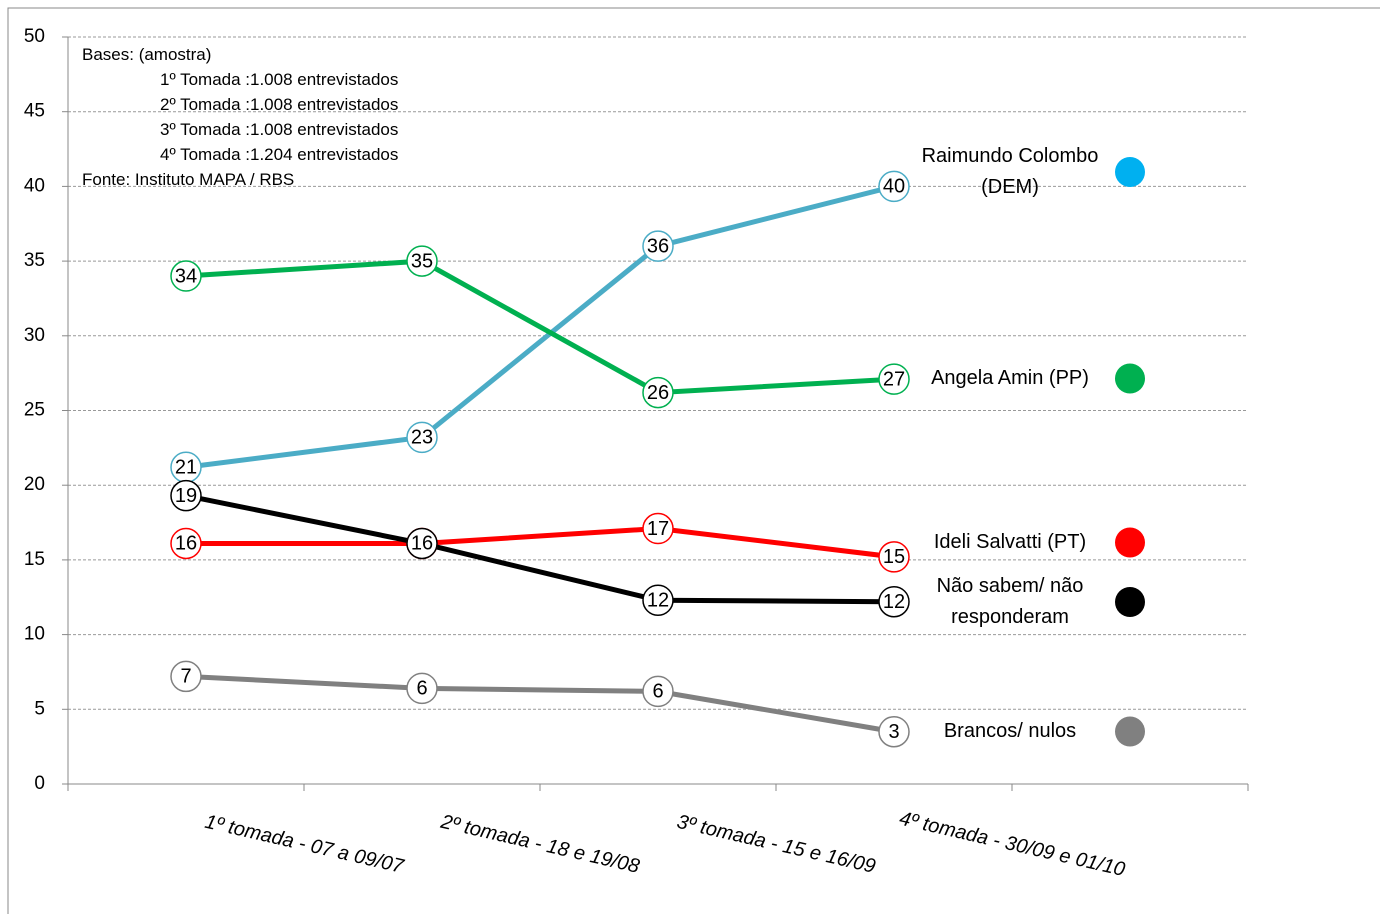 This screenshot has height=914, width=1380. What do you see at coordinates (34, 260) in the screenshot?
I see `y-tick-label: 35` at bounding box center [34, 260].